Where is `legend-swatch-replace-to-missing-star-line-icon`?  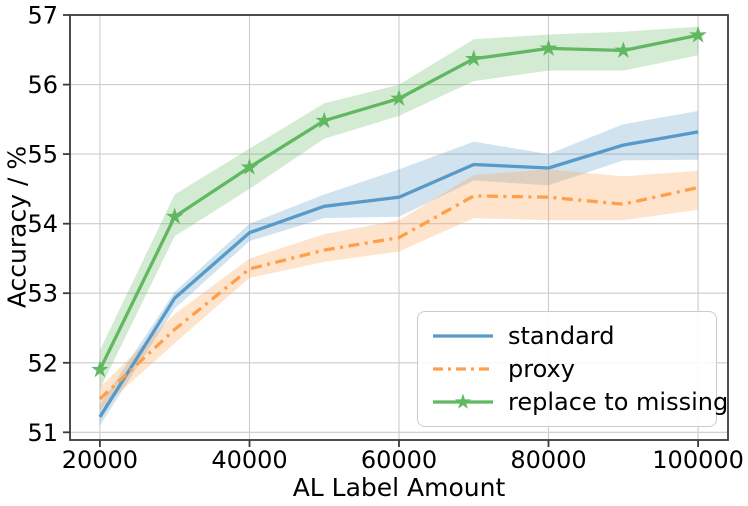
legend-swatch-replace-to-missing-star-line-icon is located at coordinates (463, 401).